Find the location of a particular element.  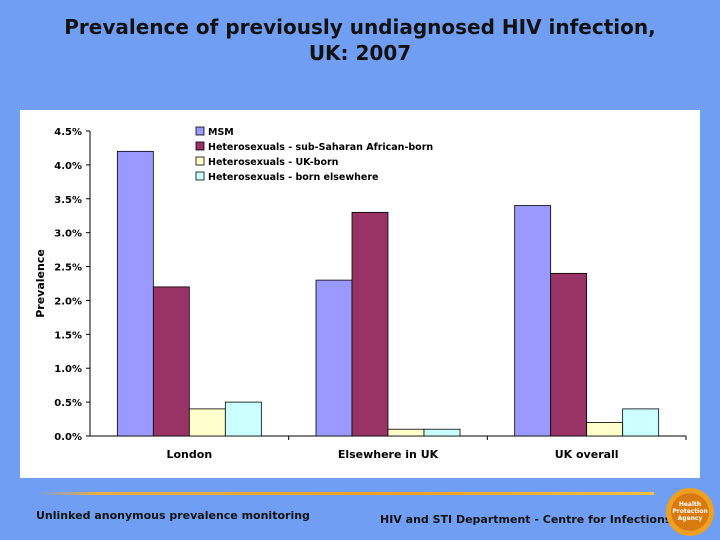

legend-label: Heterosexuals - born elsewhere is located at coordinates (293, 177).